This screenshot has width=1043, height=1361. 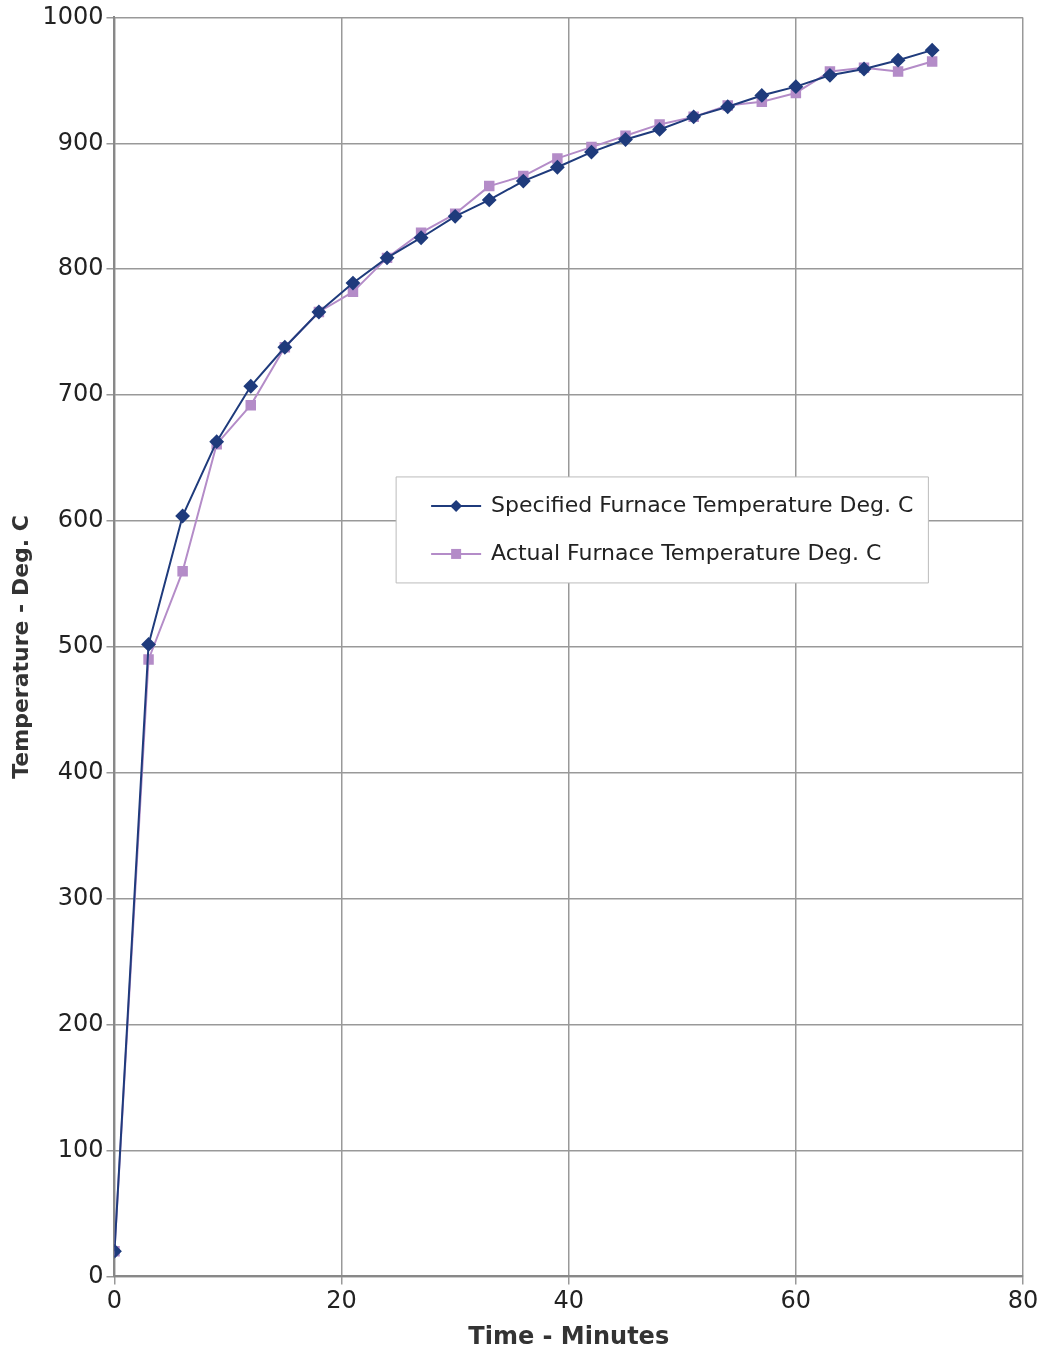 I want to click on y-tick-label: 300, so click(x=80, y=896).